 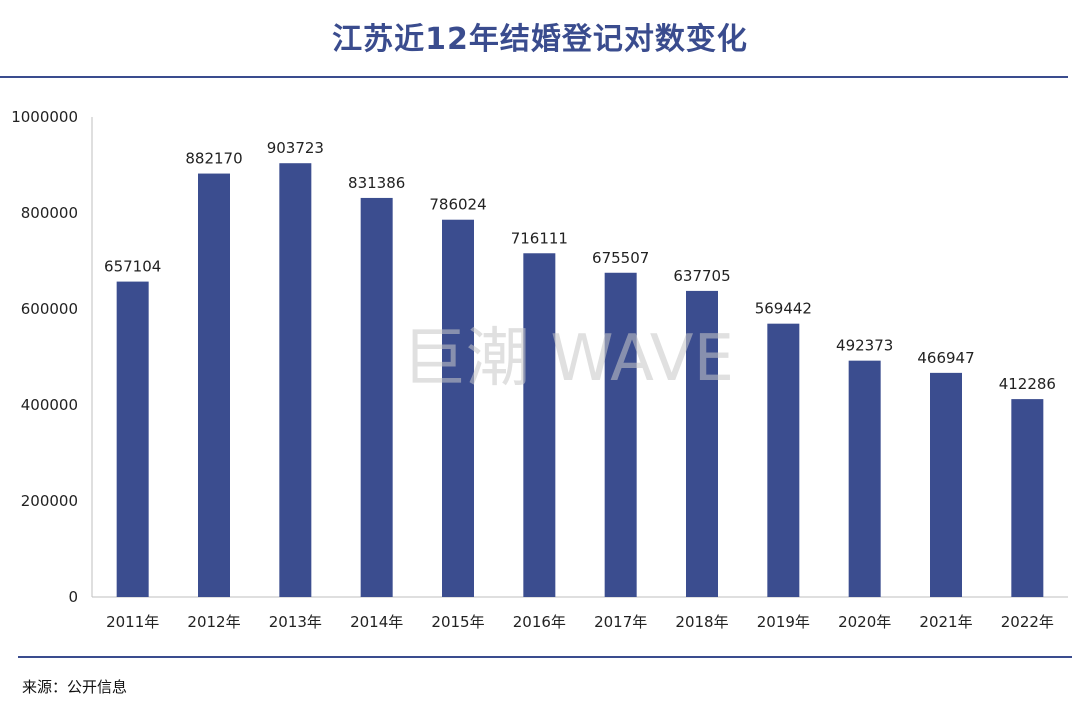 I want to click on y-tick-label: 200000, so click(x=49, y=501).